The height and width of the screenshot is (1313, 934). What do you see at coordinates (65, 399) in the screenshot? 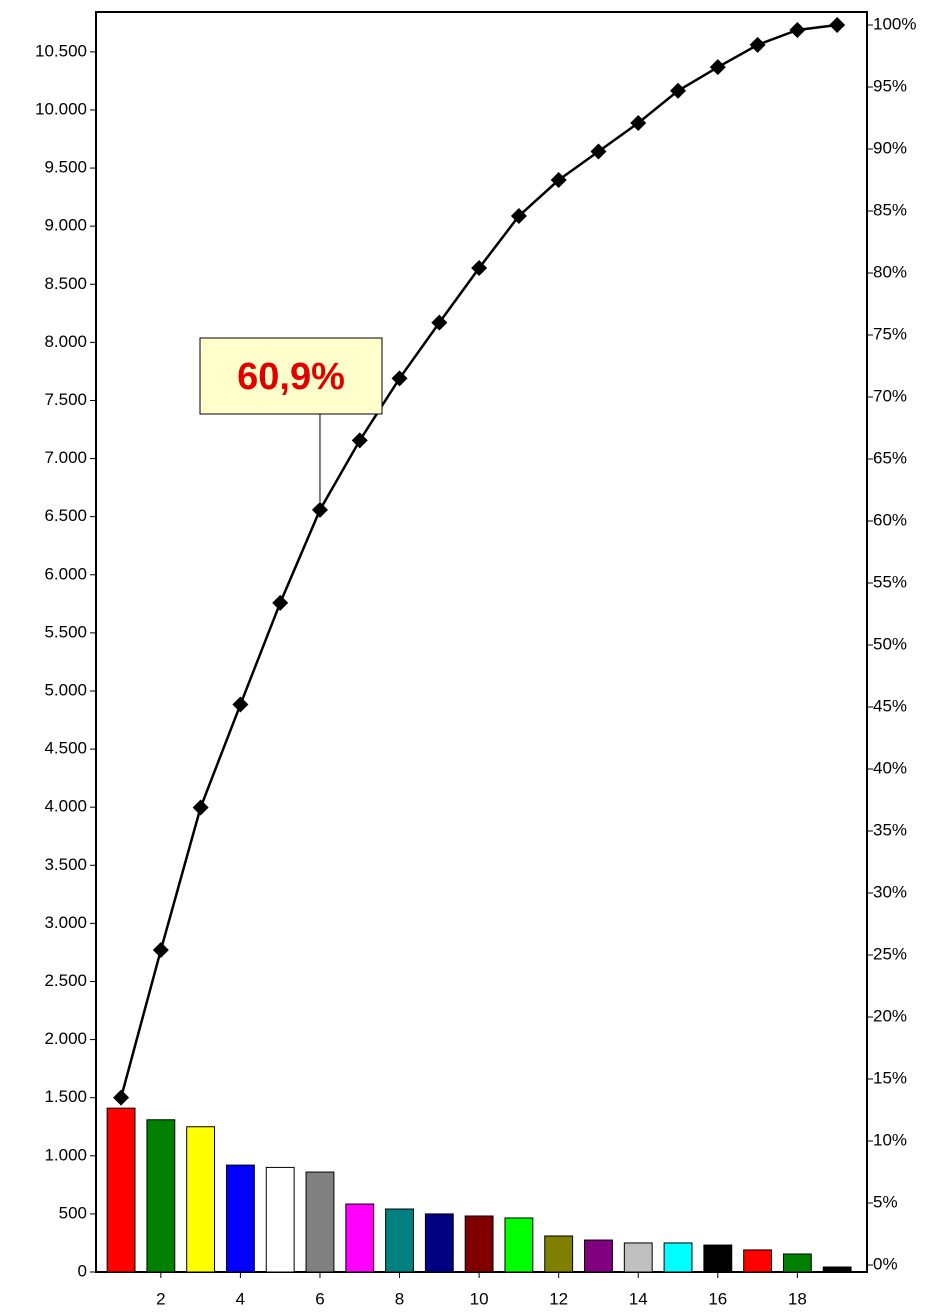
I see `y-tick-label: 7.500` at bounding box center [65, 399].